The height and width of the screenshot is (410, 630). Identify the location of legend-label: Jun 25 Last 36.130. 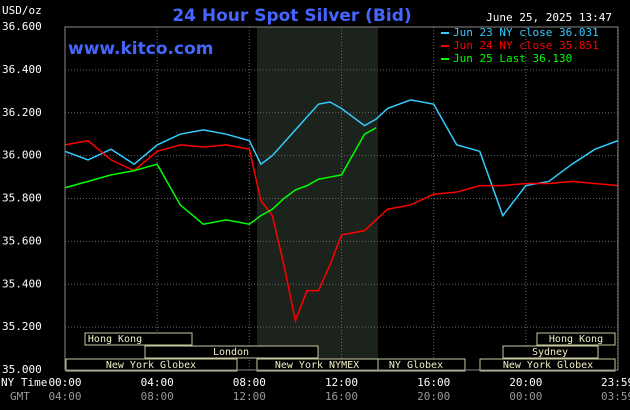
(512, 58).